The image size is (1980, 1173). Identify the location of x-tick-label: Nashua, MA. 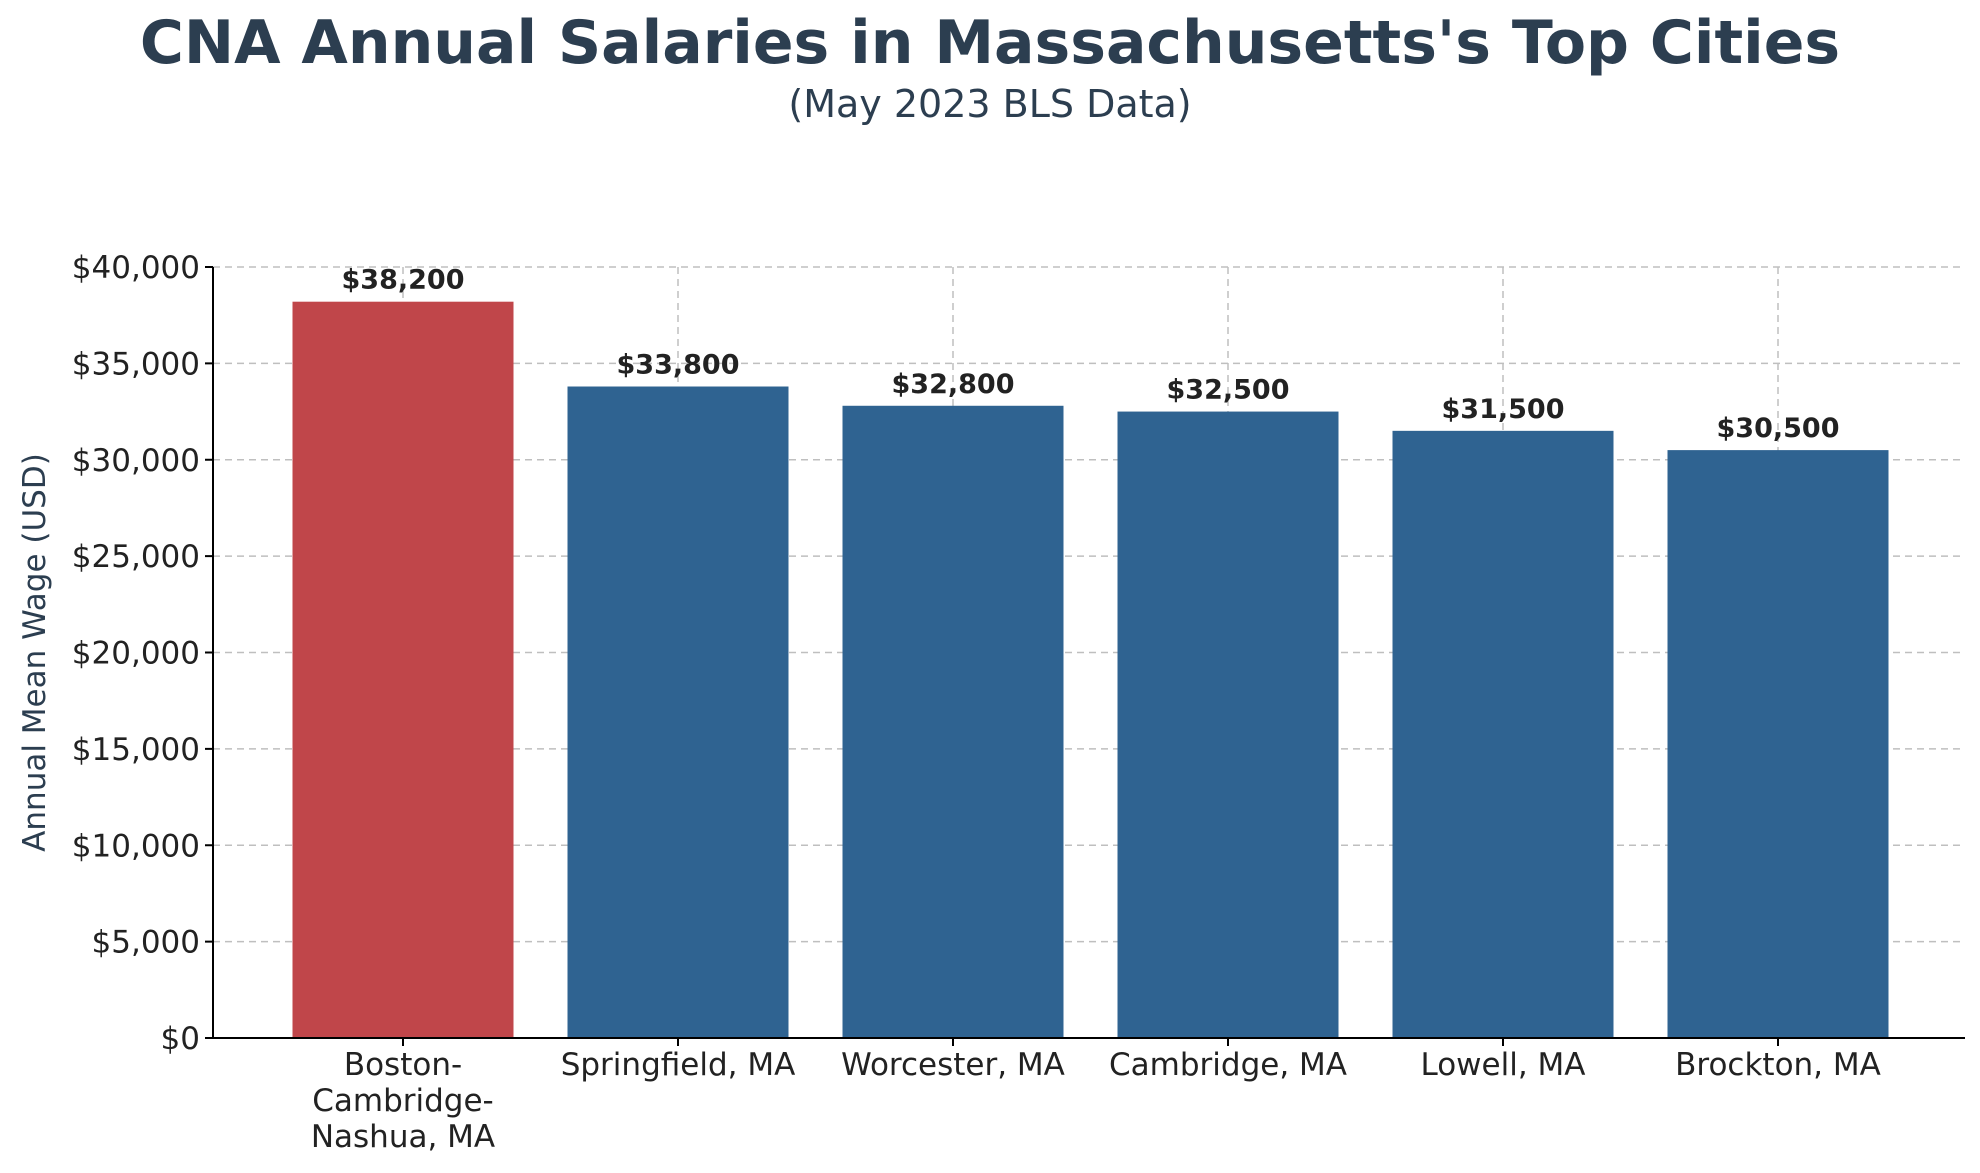
(403, 1137).